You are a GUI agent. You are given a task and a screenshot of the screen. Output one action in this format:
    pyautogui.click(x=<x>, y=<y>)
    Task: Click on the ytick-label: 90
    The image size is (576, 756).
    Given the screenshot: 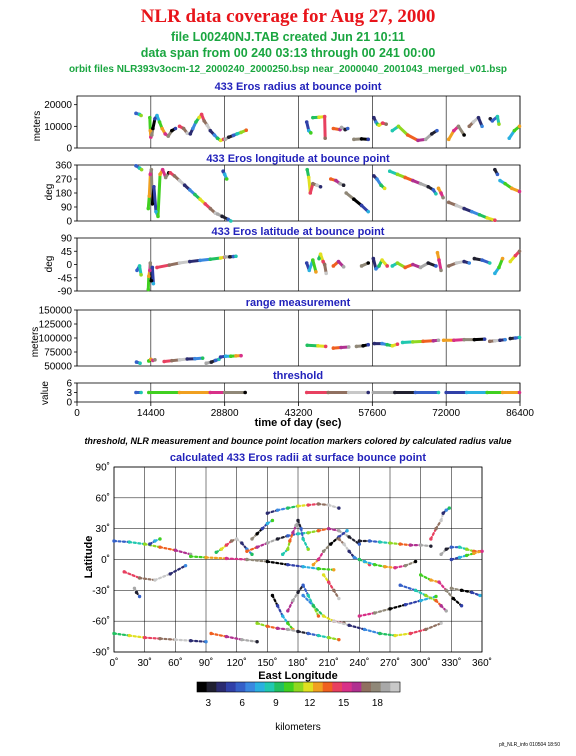 What is the action you would take?
    pyautogui.click(x=67, y=208)
    